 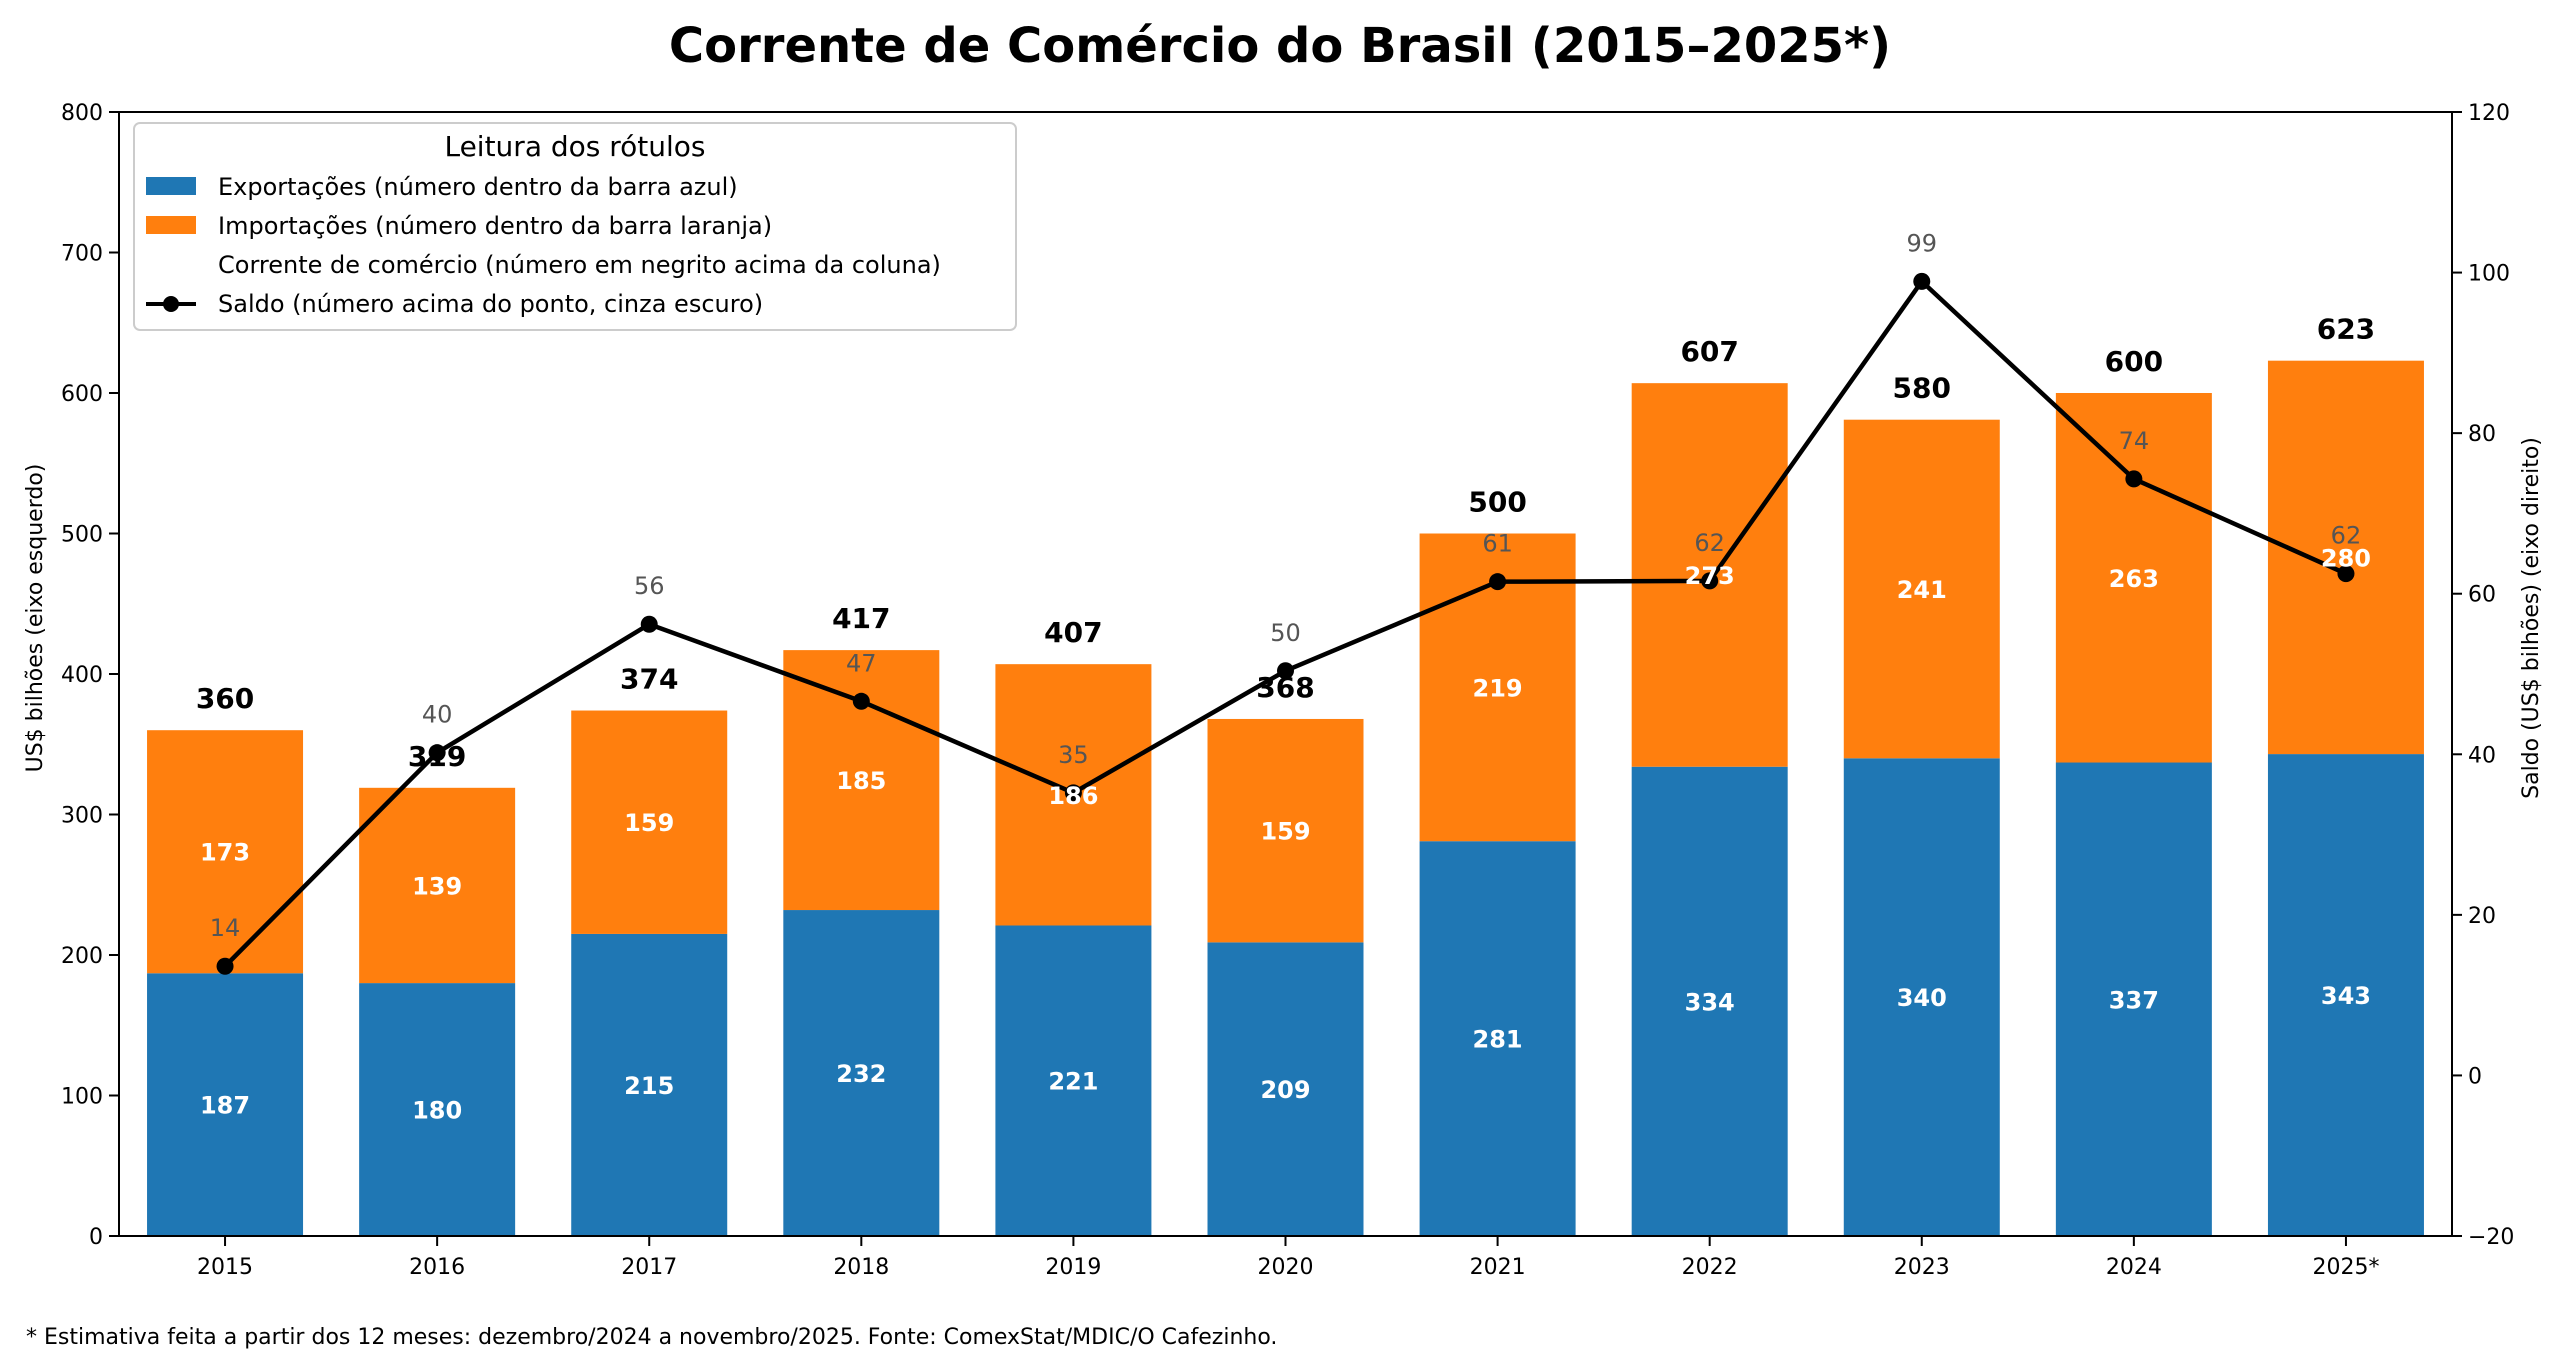 I want to click on saldo-point-2022, so click(x=1710, y=581).